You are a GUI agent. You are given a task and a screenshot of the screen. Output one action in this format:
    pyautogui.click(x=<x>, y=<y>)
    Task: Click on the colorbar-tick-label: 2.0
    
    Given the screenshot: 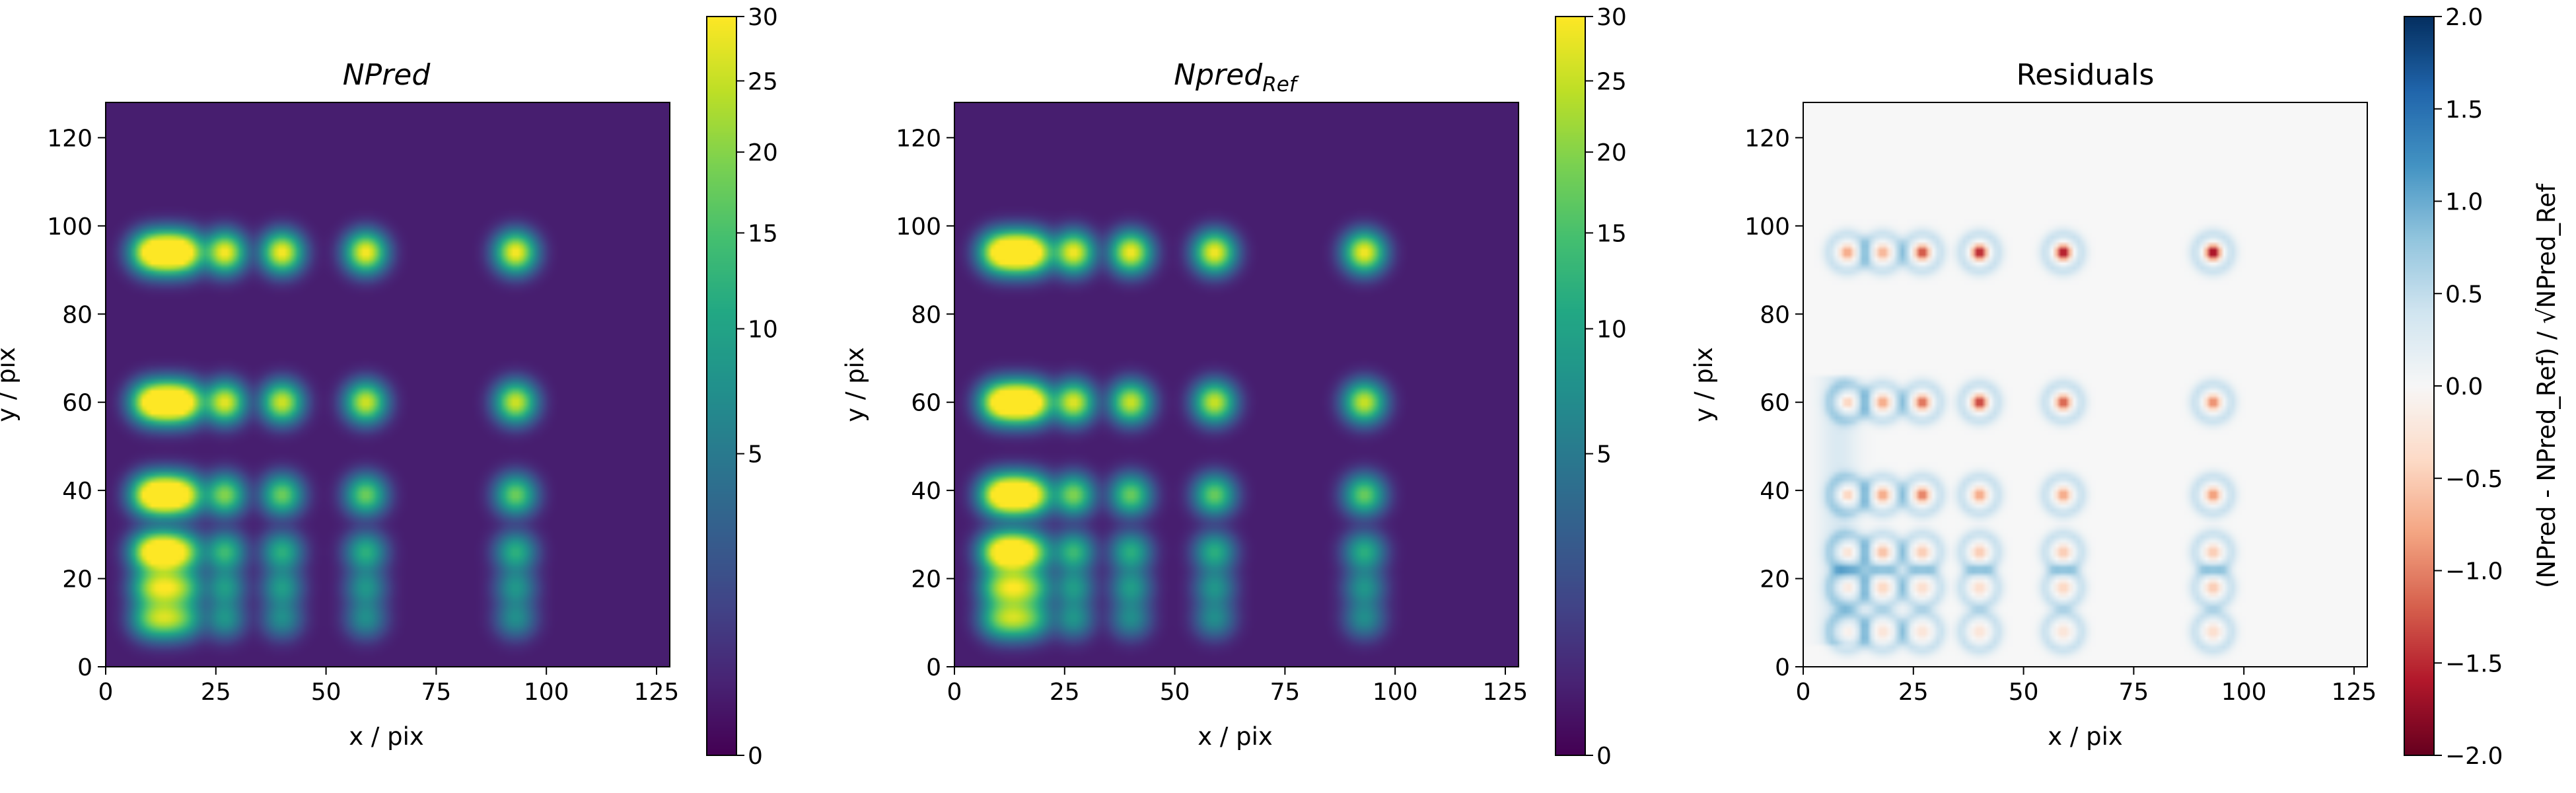 What is the action you would take?
    pyautogui.click(x=2464, y=18)
    